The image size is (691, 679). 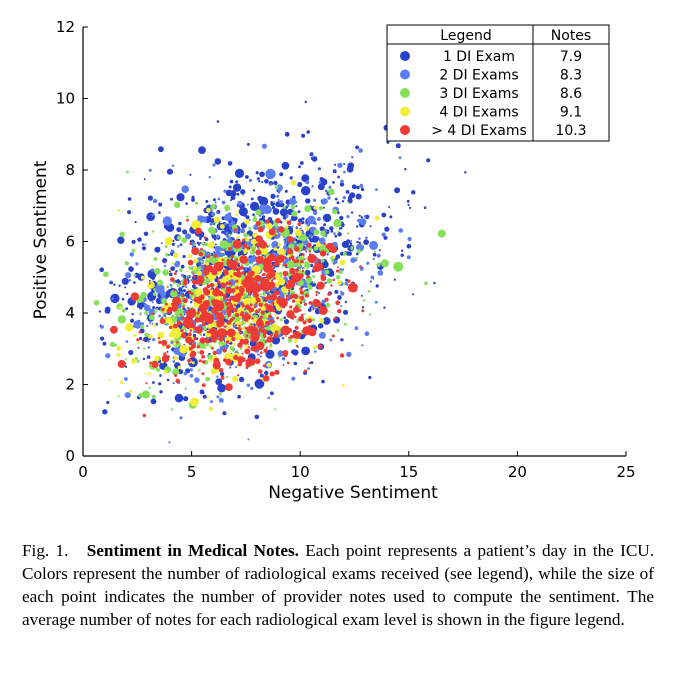 What do you see at coordinates (65, 27) in the screenshot?
I see `y-tick-label: 12` at bounding box center [65, 27].